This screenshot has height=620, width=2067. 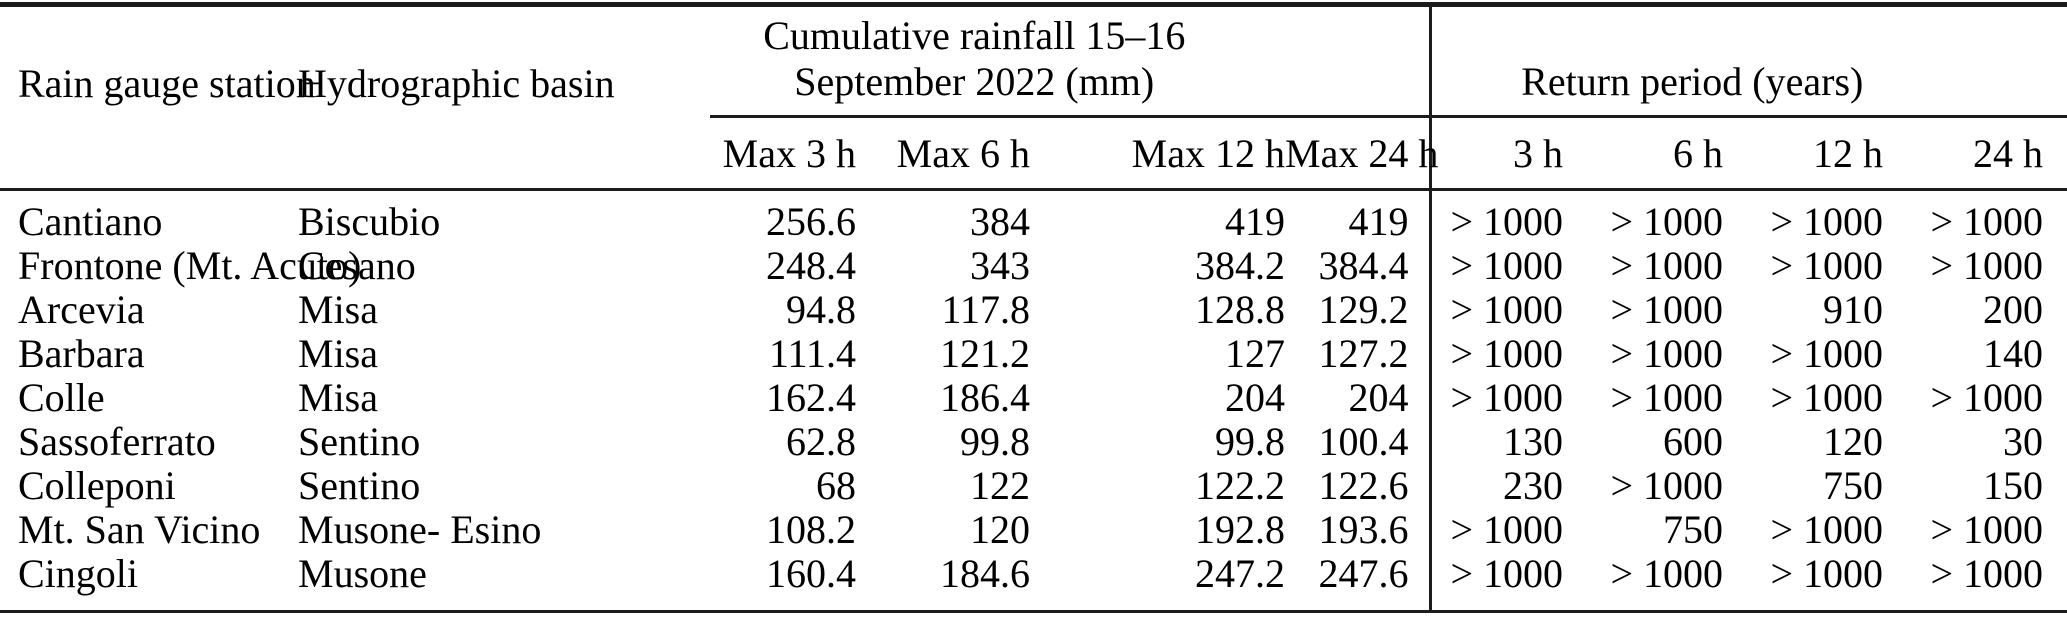 I want to click on return-period-value-cell: 120, so click(x=1853, y=441).